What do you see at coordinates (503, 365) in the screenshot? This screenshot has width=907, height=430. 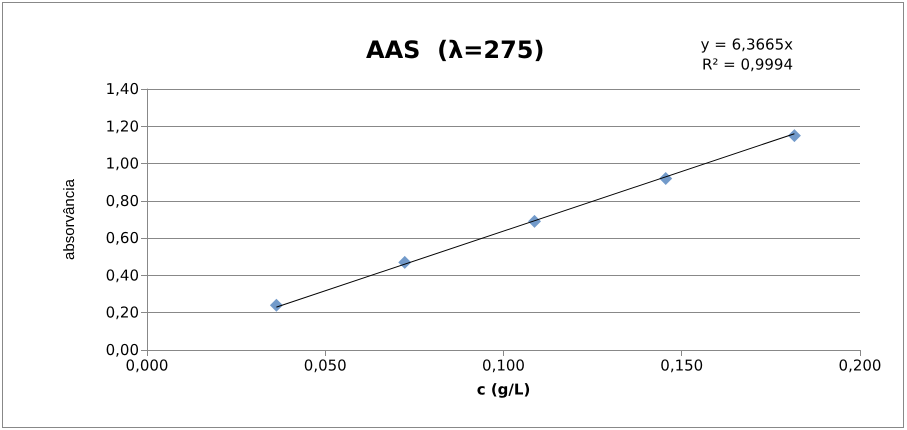 I see `x-tick-label: 0,100` at bounding box center [503, 365].